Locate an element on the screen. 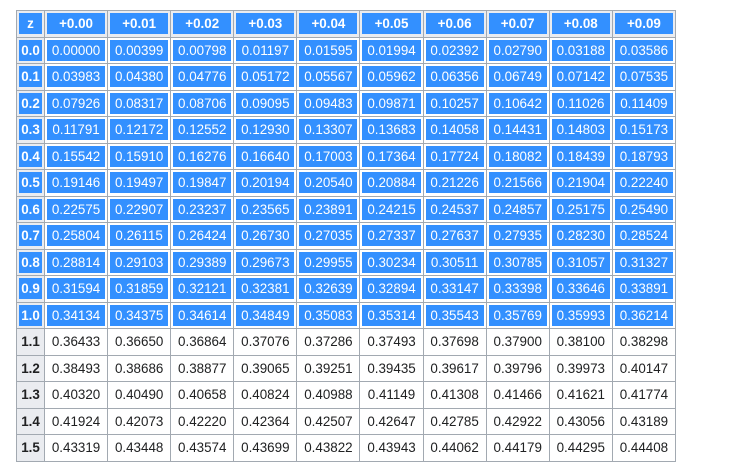  table-cell: 0.29389 is located at coordinates (202, 262).